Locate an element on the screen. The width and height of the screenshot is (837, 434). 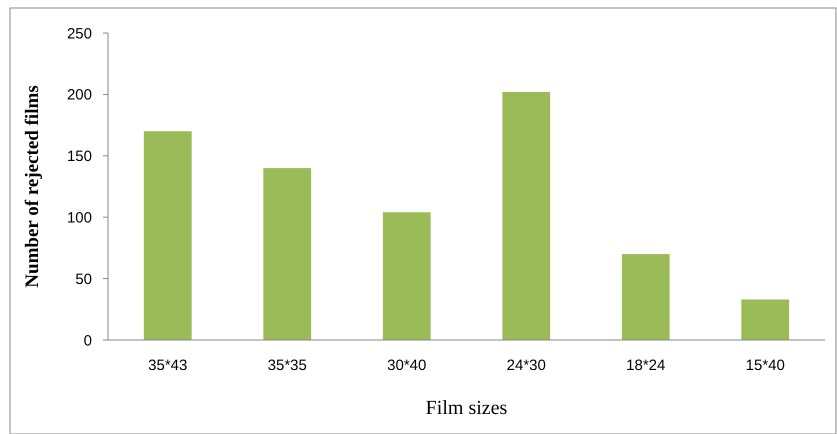
x-tick-label: 35*35 is located at coordinates (287, 365).